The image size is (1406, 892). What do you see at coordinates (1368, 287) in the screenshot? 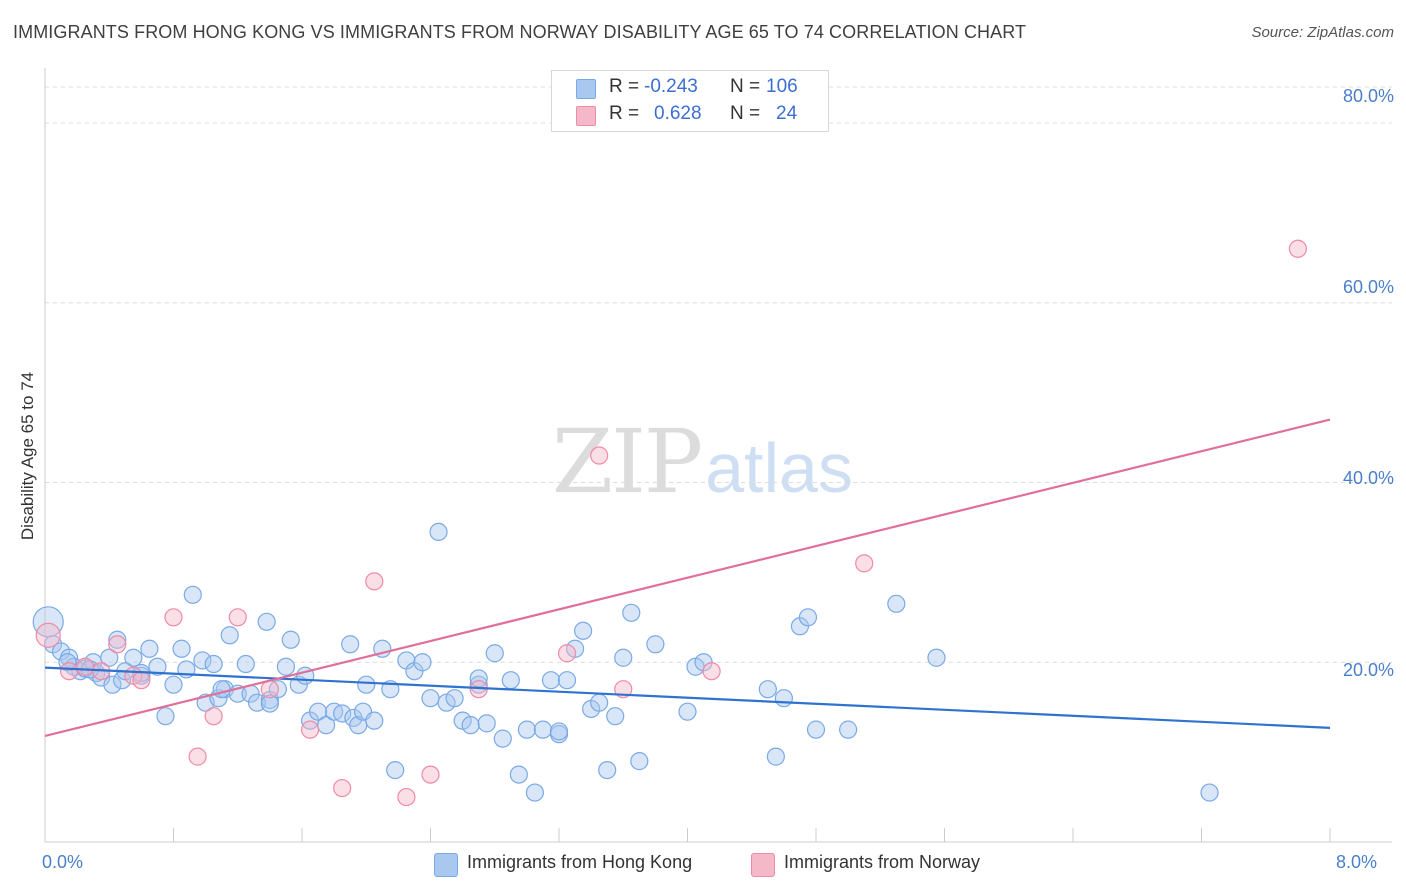
I see `y-tick-label: 60.0%` at bounding box center [1368, 287].